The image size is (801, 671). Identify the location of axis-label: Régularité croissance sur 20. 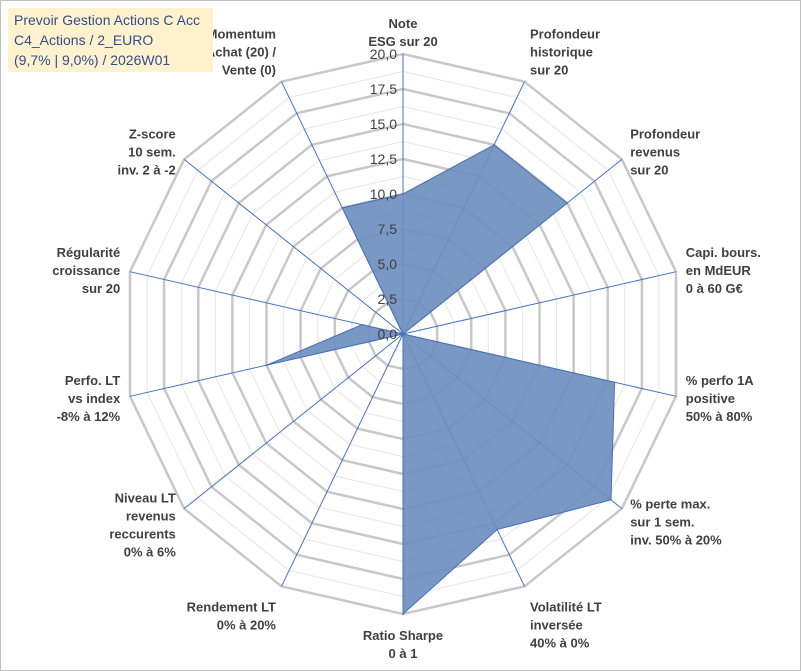
(86, 270).